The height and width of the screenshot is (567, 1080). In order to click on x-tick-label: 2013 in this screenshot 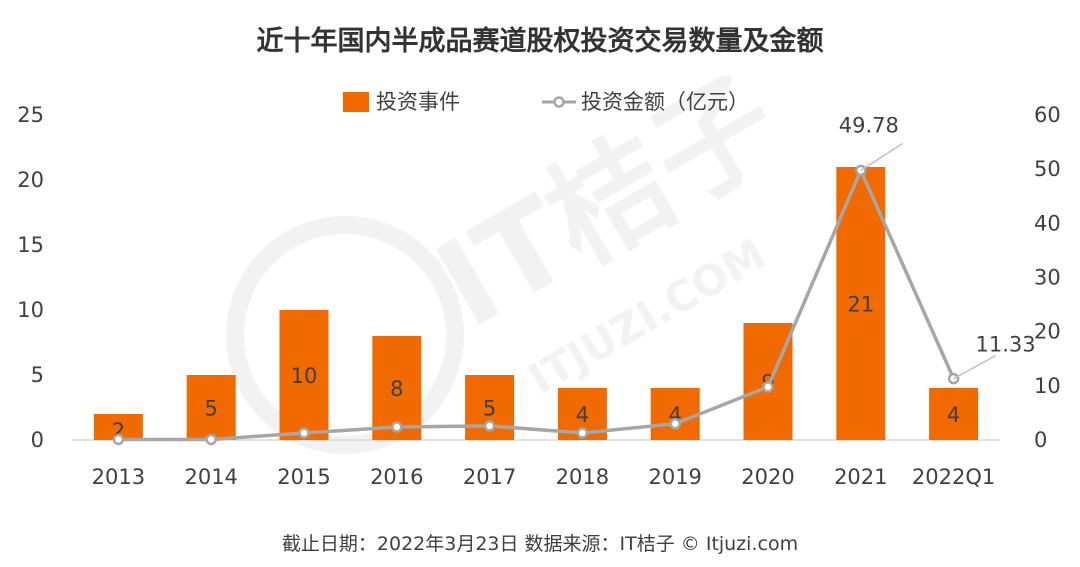, I will do `click(118, 477)`.